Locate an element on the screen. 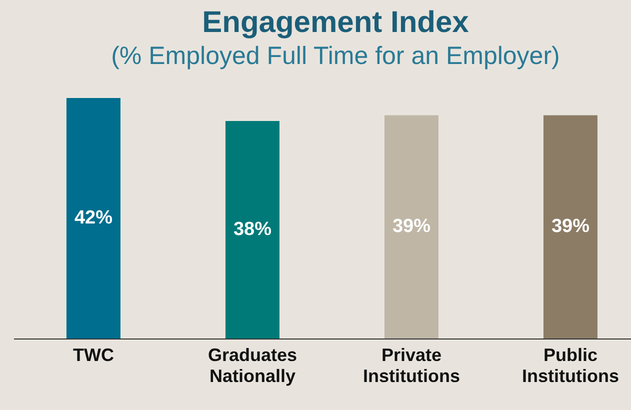 This screenshot has width=631, height=410. x-tick-label: Public Institutions is located at coordinates (570, 365).